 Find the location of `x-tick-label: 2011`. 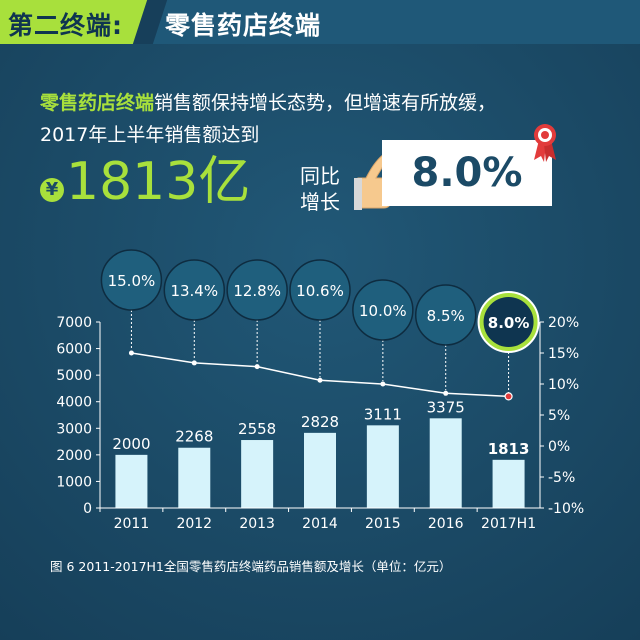

x-tick-label: 2011 is located at coordinates (132, 524).